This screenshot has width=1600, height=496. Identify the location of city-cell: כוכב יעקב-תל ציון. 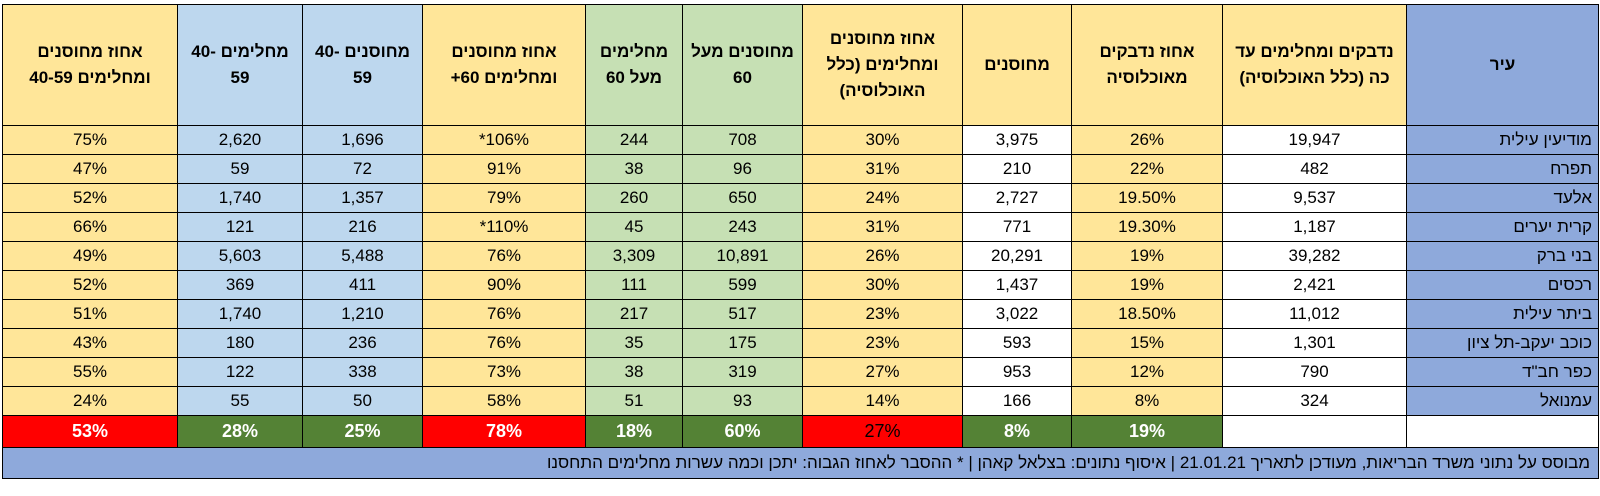
(1502, 343).